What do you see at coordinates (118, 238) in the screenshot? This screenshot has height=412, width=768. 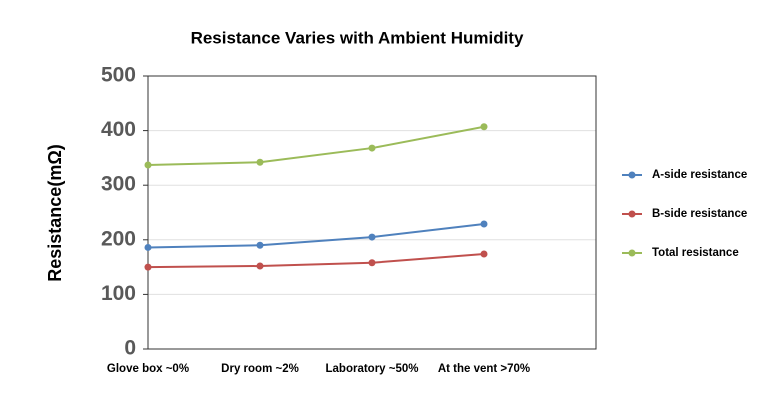 I see `y-tick-label: 200` at bounding box center [118, 238].